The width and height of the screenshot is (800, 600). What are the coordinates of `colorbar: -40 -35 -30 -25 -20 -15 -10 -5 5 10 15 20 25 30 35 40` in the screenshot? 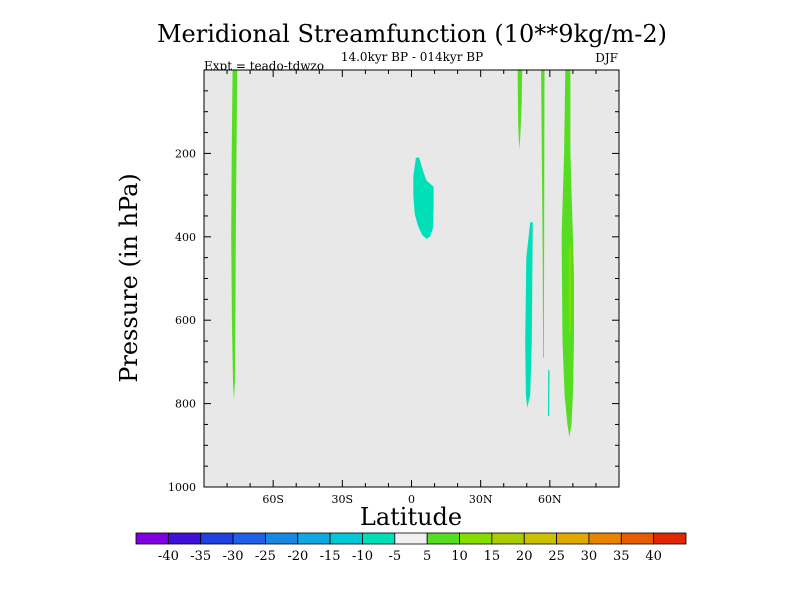 It's located at (411, 548).